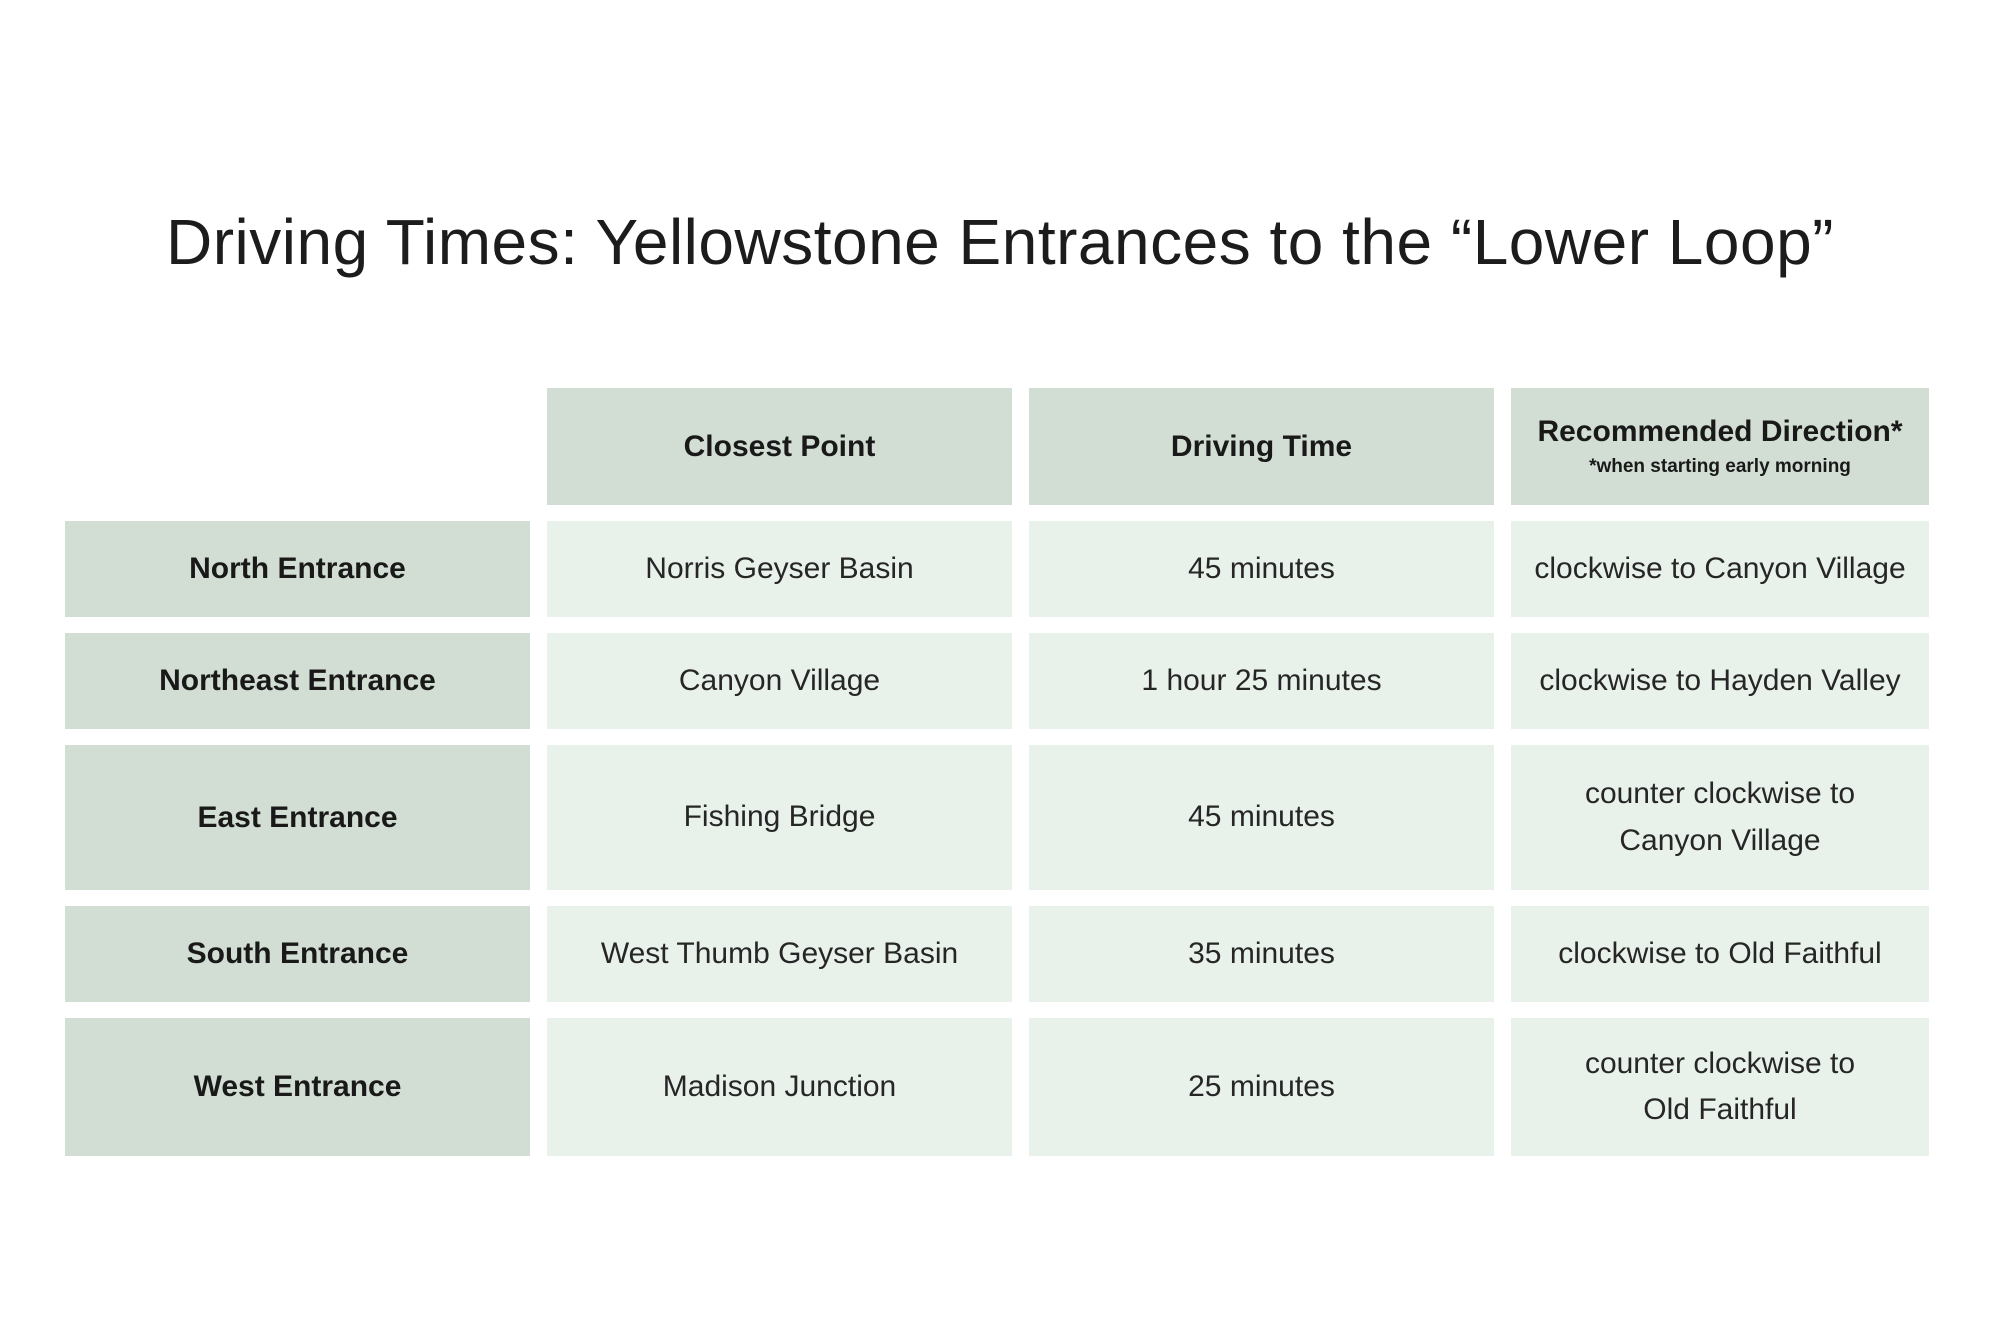  I want to click on cell-northeast-driving-time: 1 hour 25 minutes, so click(1261, 681).